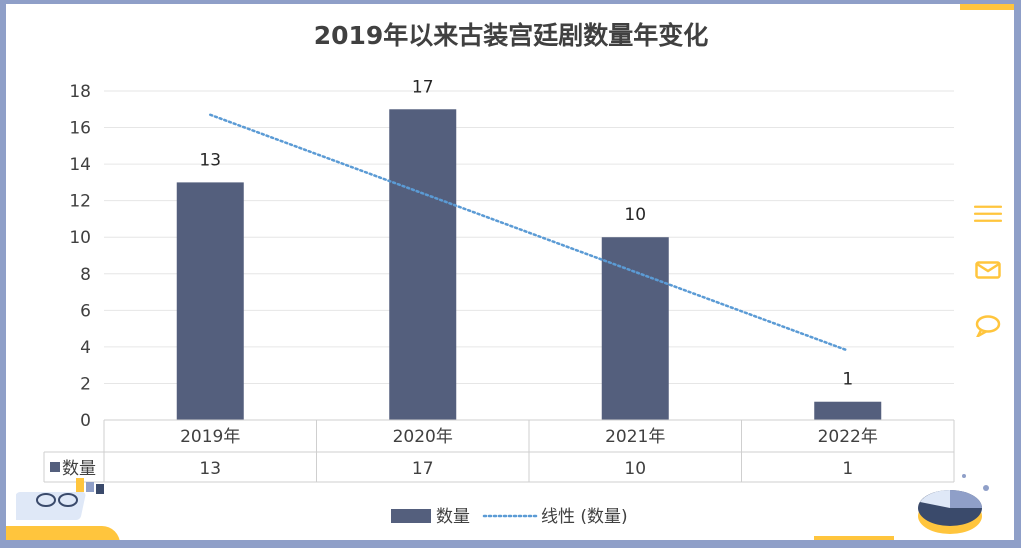  I want to click on table-series-key, so click(55, 467).